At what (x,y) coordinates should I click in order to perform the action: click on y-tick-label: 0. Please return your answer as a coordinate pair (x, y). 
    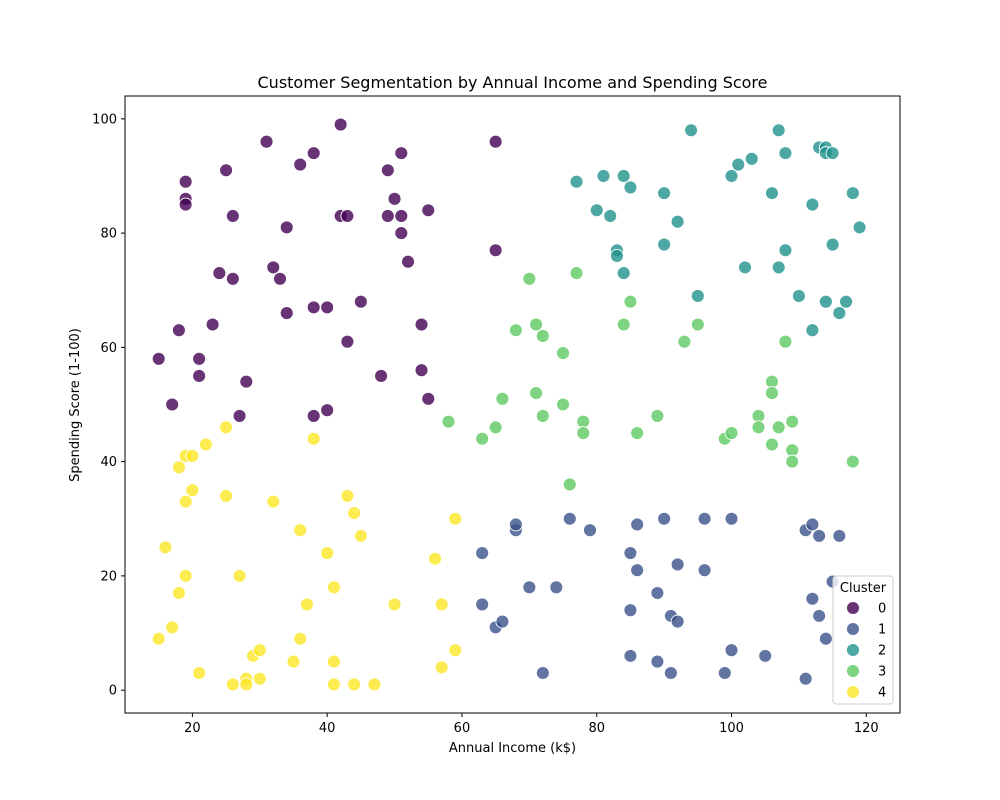
    Looking at the image, I should click on (113, 691).